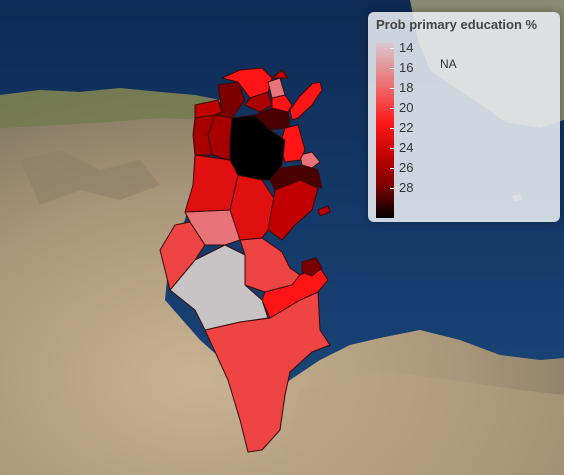 Image resolution: width=564 pixels, height=475 pixels. What do you see at coordinates (406, 67) in the screenshot?
I see `legend-tick-label: 16` at bounding box center [406, 67].